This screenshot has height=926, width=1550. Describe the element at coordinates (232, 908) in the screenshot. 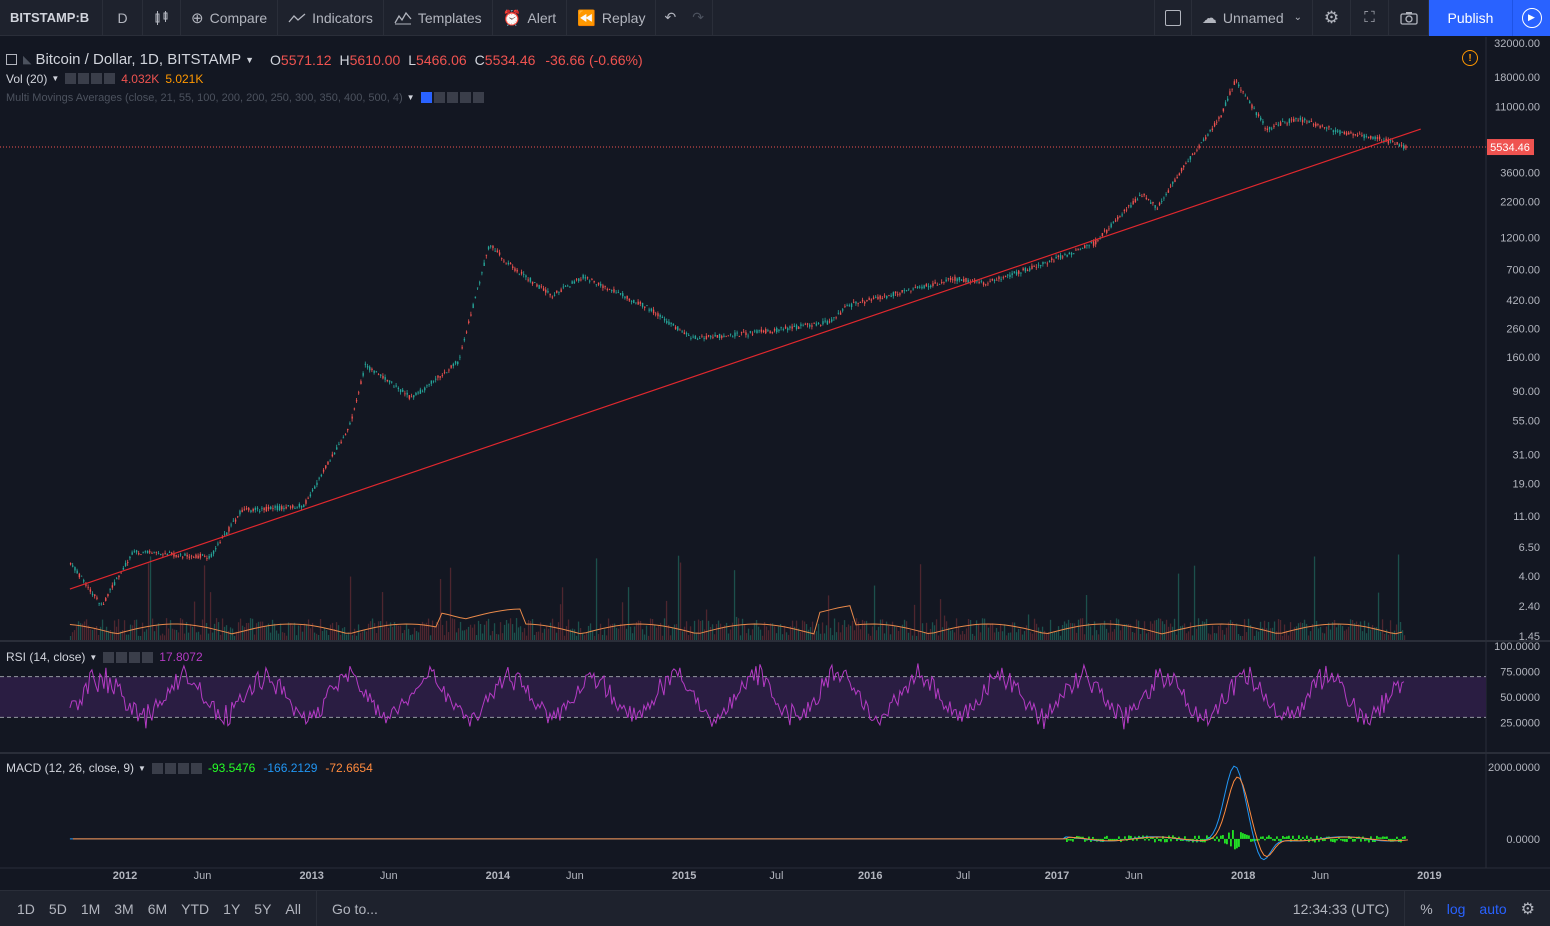

I see `range-1y: 1Y` at that location.